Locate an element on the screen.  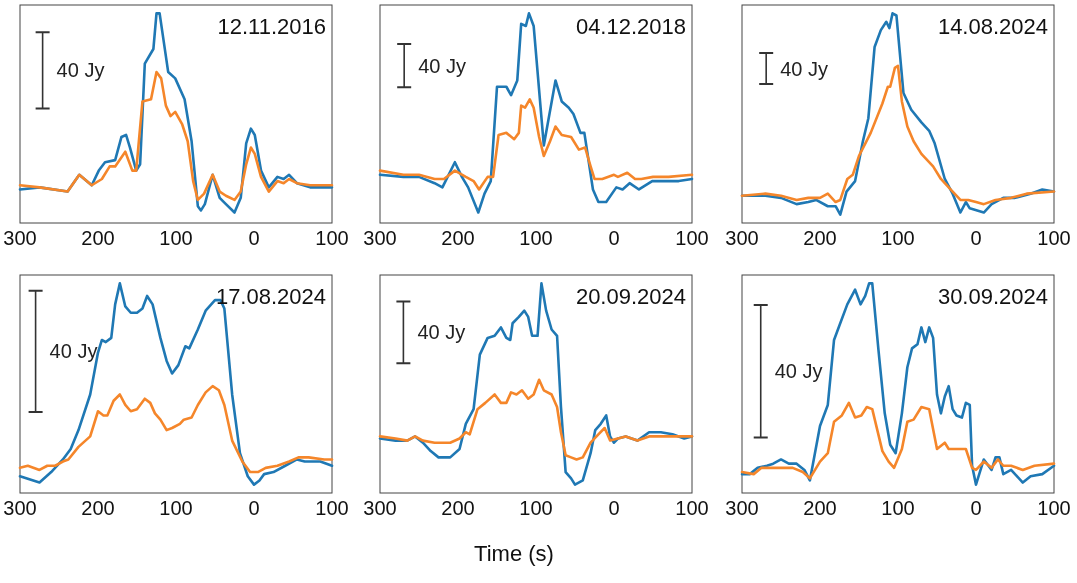
chart-title: 14.08.2024 is located at coordinates (992, 26).